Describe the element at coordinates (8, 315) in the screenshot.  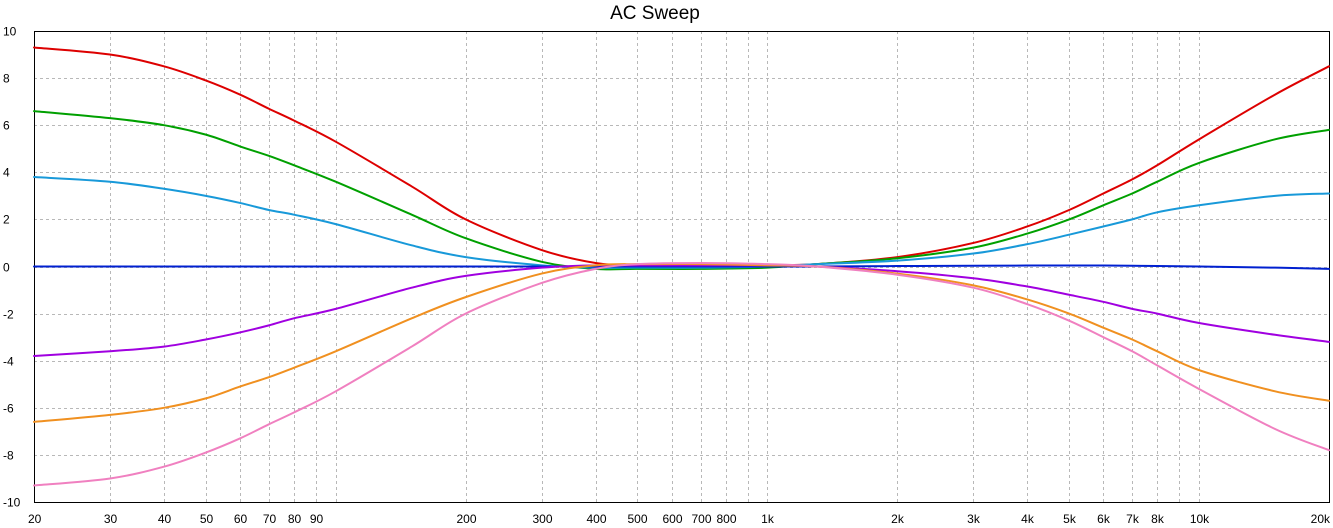
I see `y-tick-label: -2` at that location.